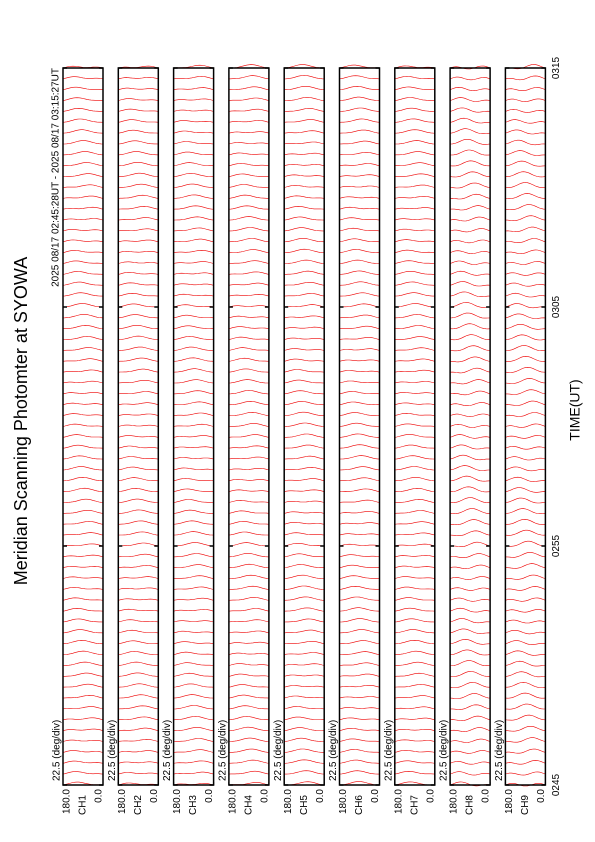  I want to click on panel-frame, so click(304, 426).